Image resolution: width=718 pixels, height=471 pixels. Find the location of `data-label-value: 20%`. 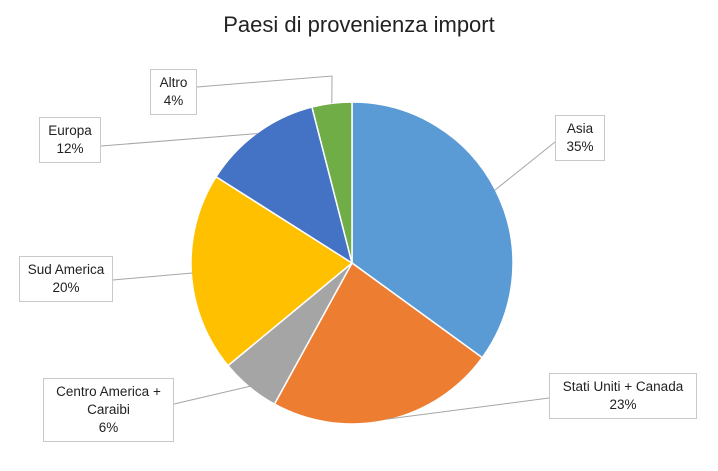

data-label-value: 20% is located at coordinates (66, 287).